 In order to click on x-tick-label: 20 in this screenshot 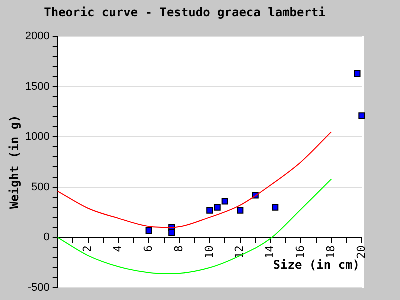, I will do `click(361, 252)`.